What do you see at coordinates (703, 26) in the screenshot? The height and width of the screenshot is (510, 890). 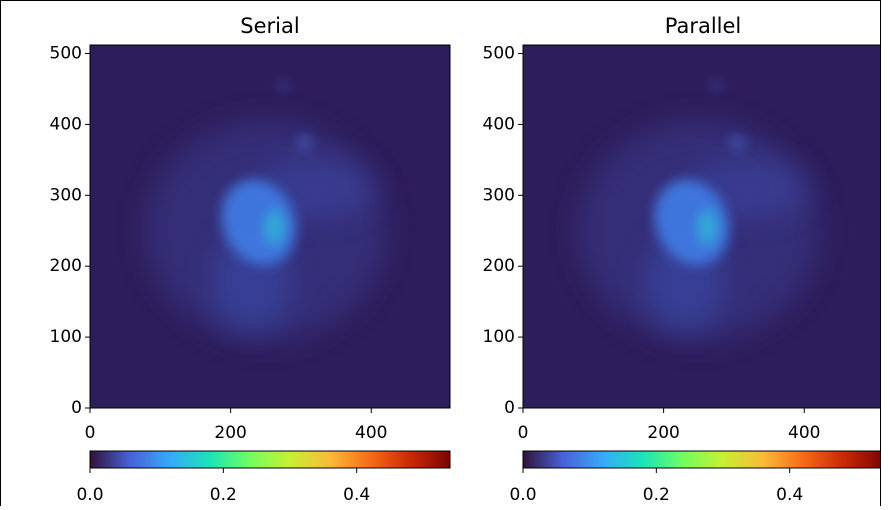 I see `chart-title: Parallel` at bounding box center [703, 26].